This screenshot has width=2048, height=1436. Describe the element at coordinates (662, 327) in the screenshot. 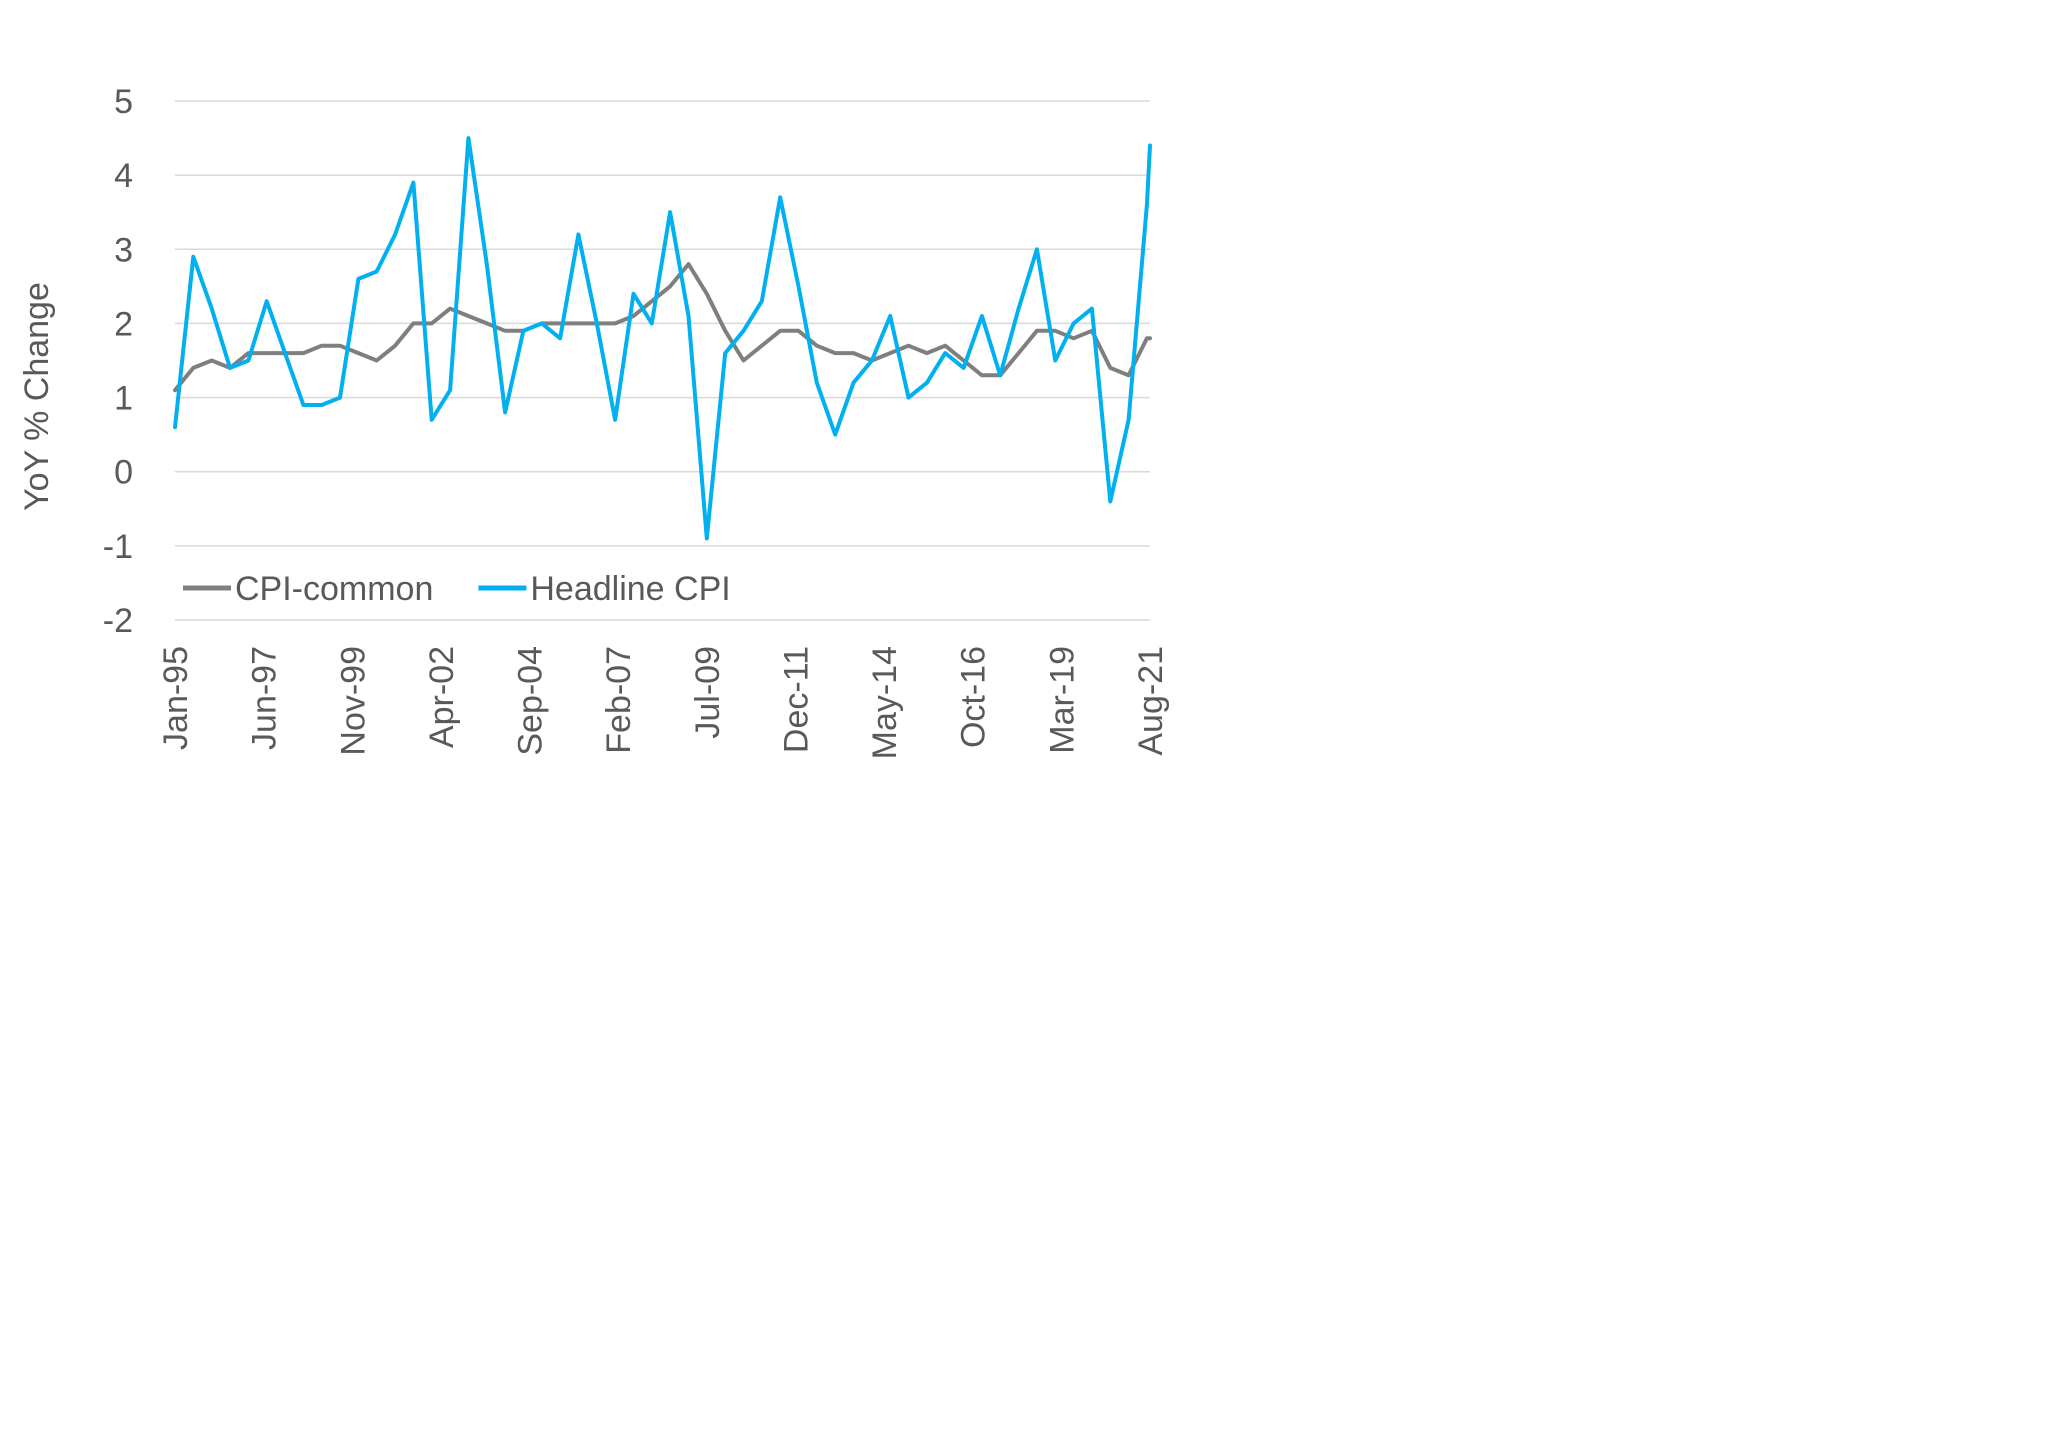

I see `series-line-cpi-common` at that location.